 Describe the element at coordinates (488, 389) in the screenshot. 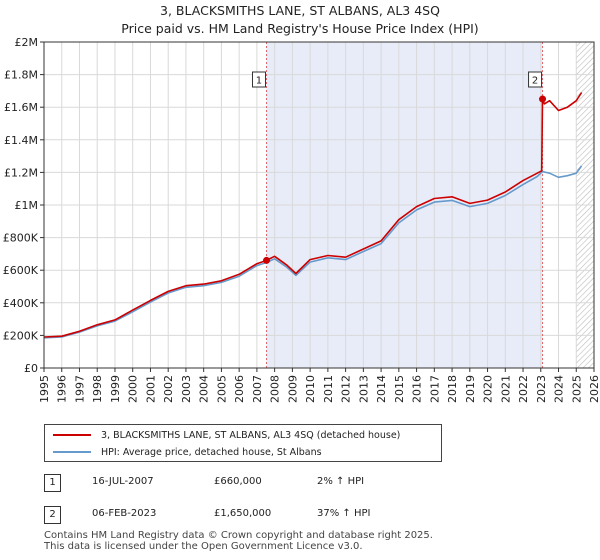

I see `x-tick-label: 2020` at that location.